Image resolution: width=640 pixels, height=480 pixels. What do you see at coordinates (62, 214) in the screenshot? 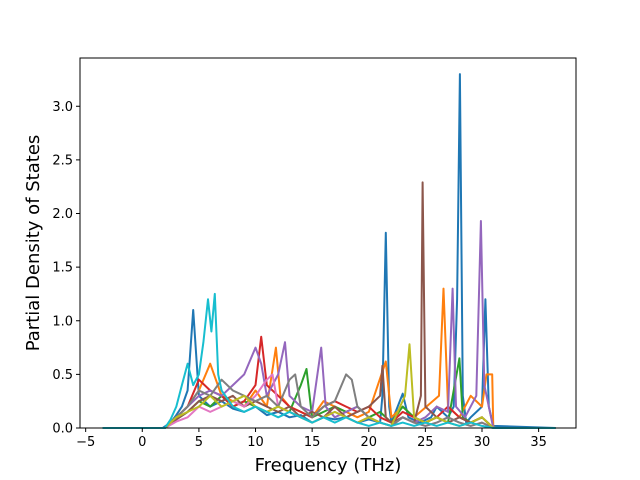
I see `y-tick-label: 2.0` at bounding box center [62, 214].